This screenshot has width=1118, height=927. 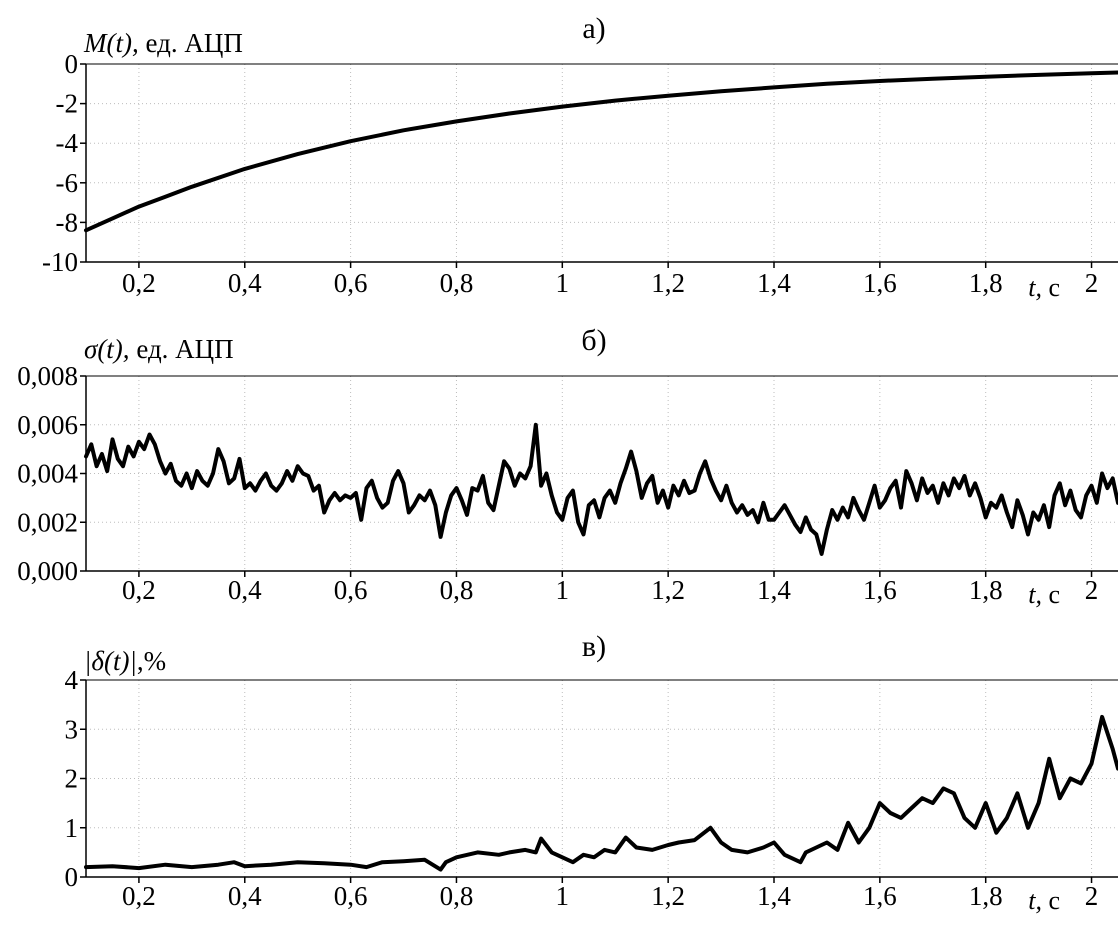 What do you see at coordinates (72, 828) in the screenshot?
I see `y-tick-label: 1` at bounding box center [72, 828].